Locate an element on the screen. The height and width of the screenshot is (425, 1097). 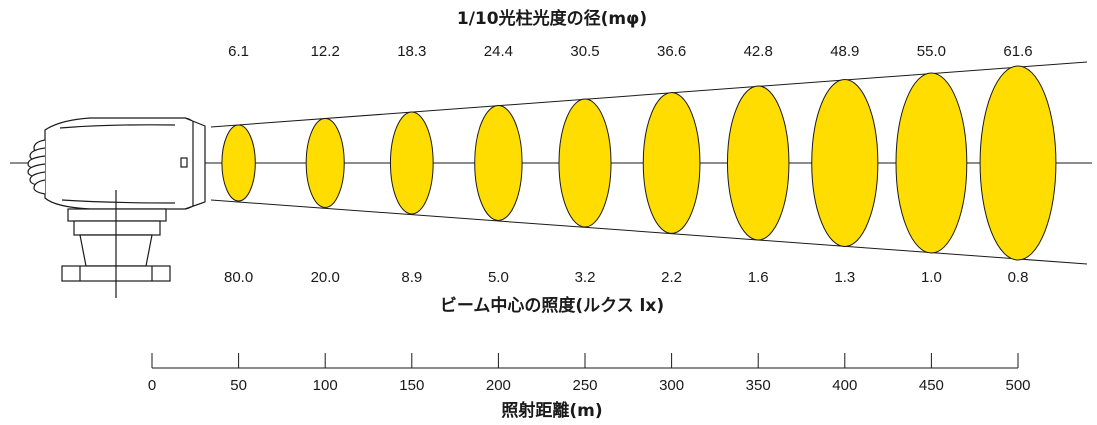
beam-upper-edge is located at coordinates (649, 94).